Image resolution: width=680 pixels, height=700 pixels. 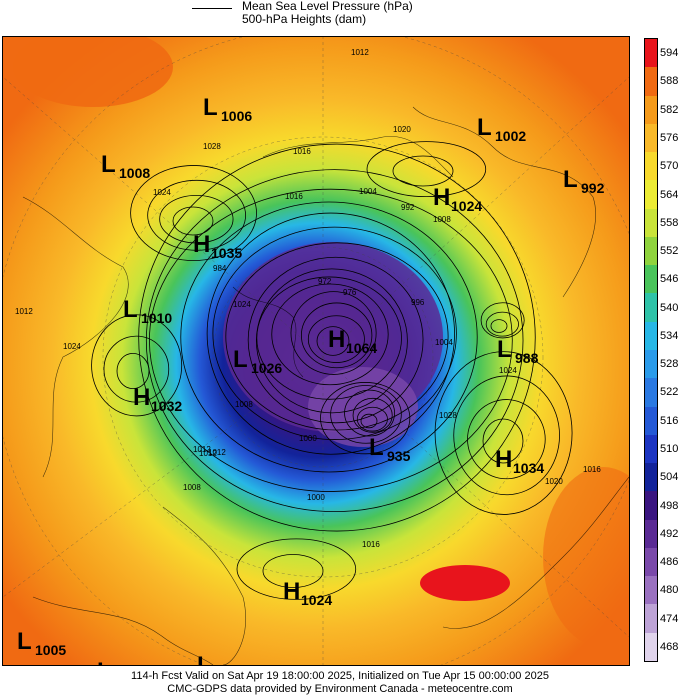 I want to click on pressure-center-value: 1026, so click(x=266, y=368).